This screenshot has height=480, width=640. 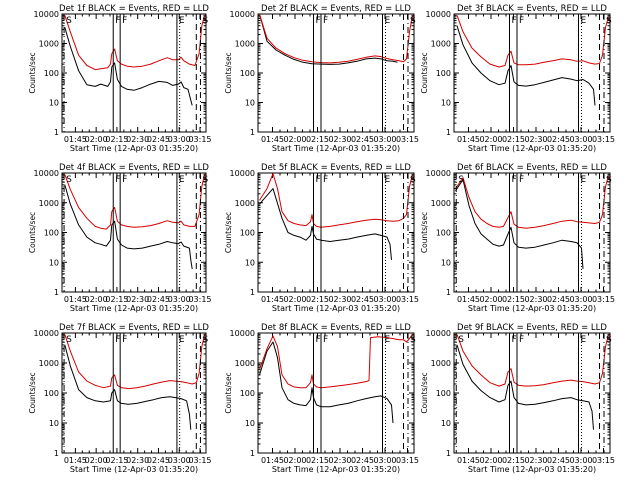 What do you see at coordinates (532, 9) in the screenshot?
I see `panel-title: Det 3f BLACK = Events, RED = LLD` at bounding box center [532, 9].